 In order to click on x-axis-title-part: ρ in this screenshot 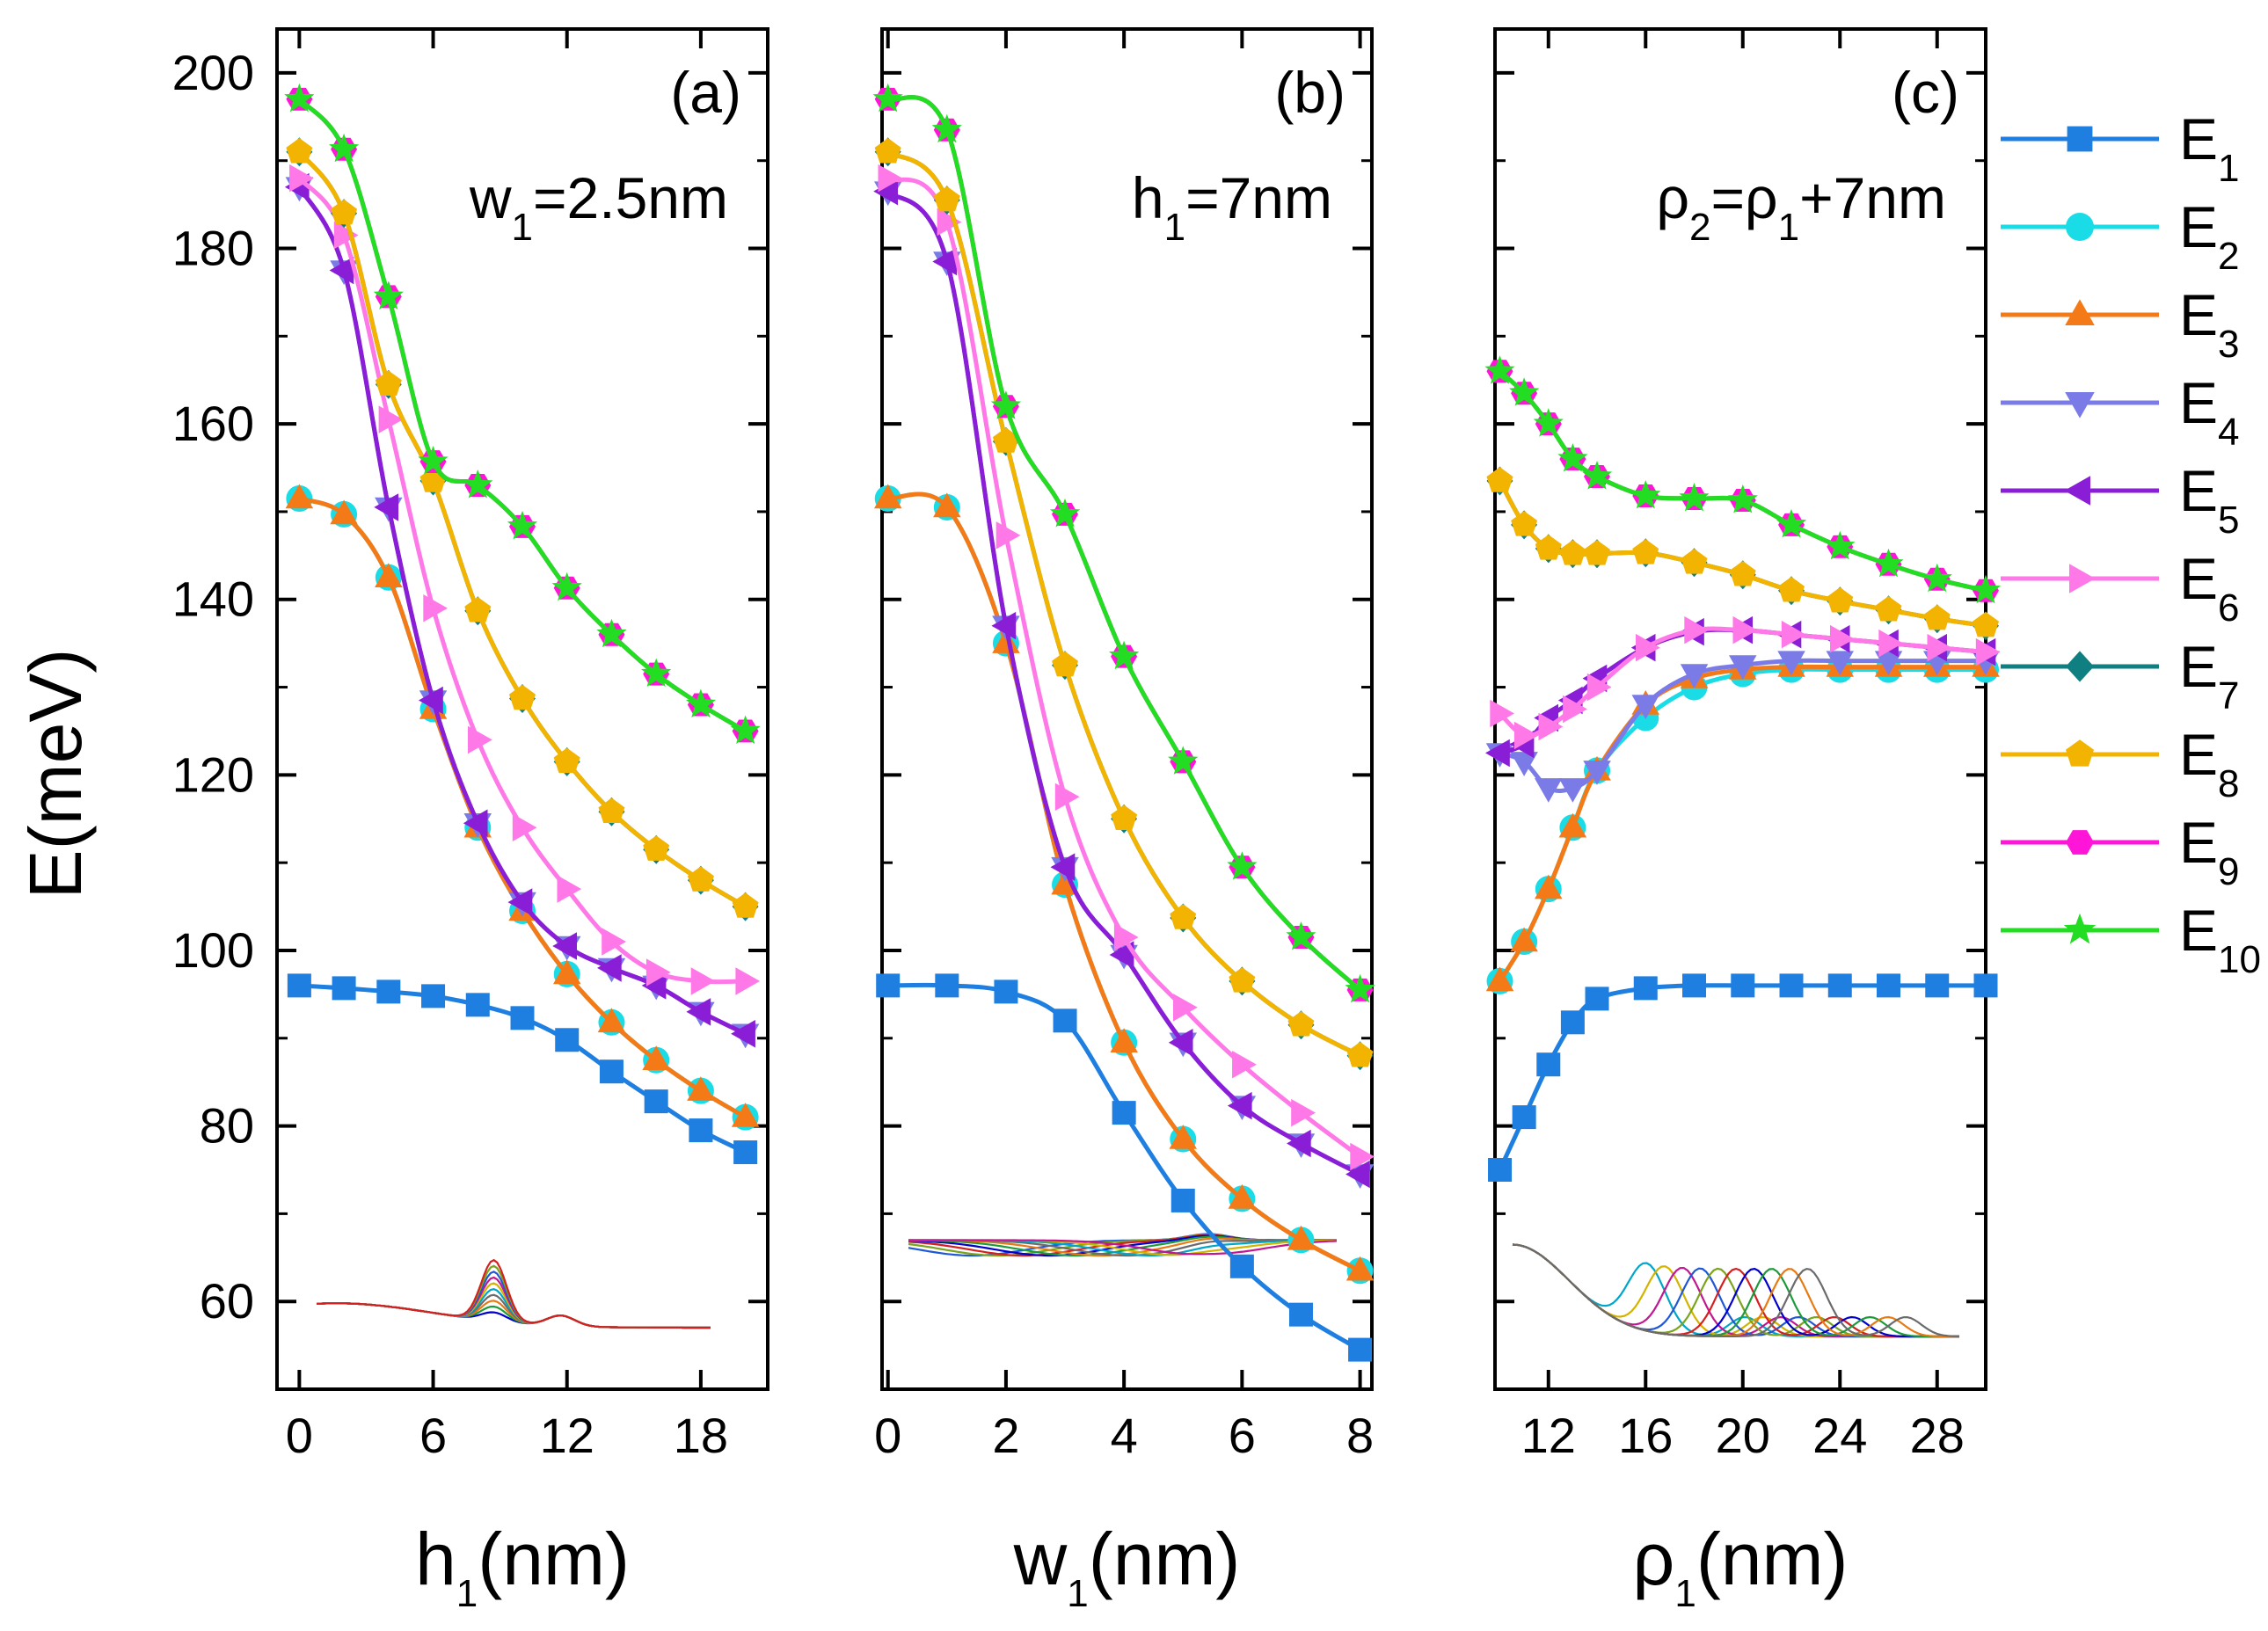, I will do `click(1654, 1559)`.